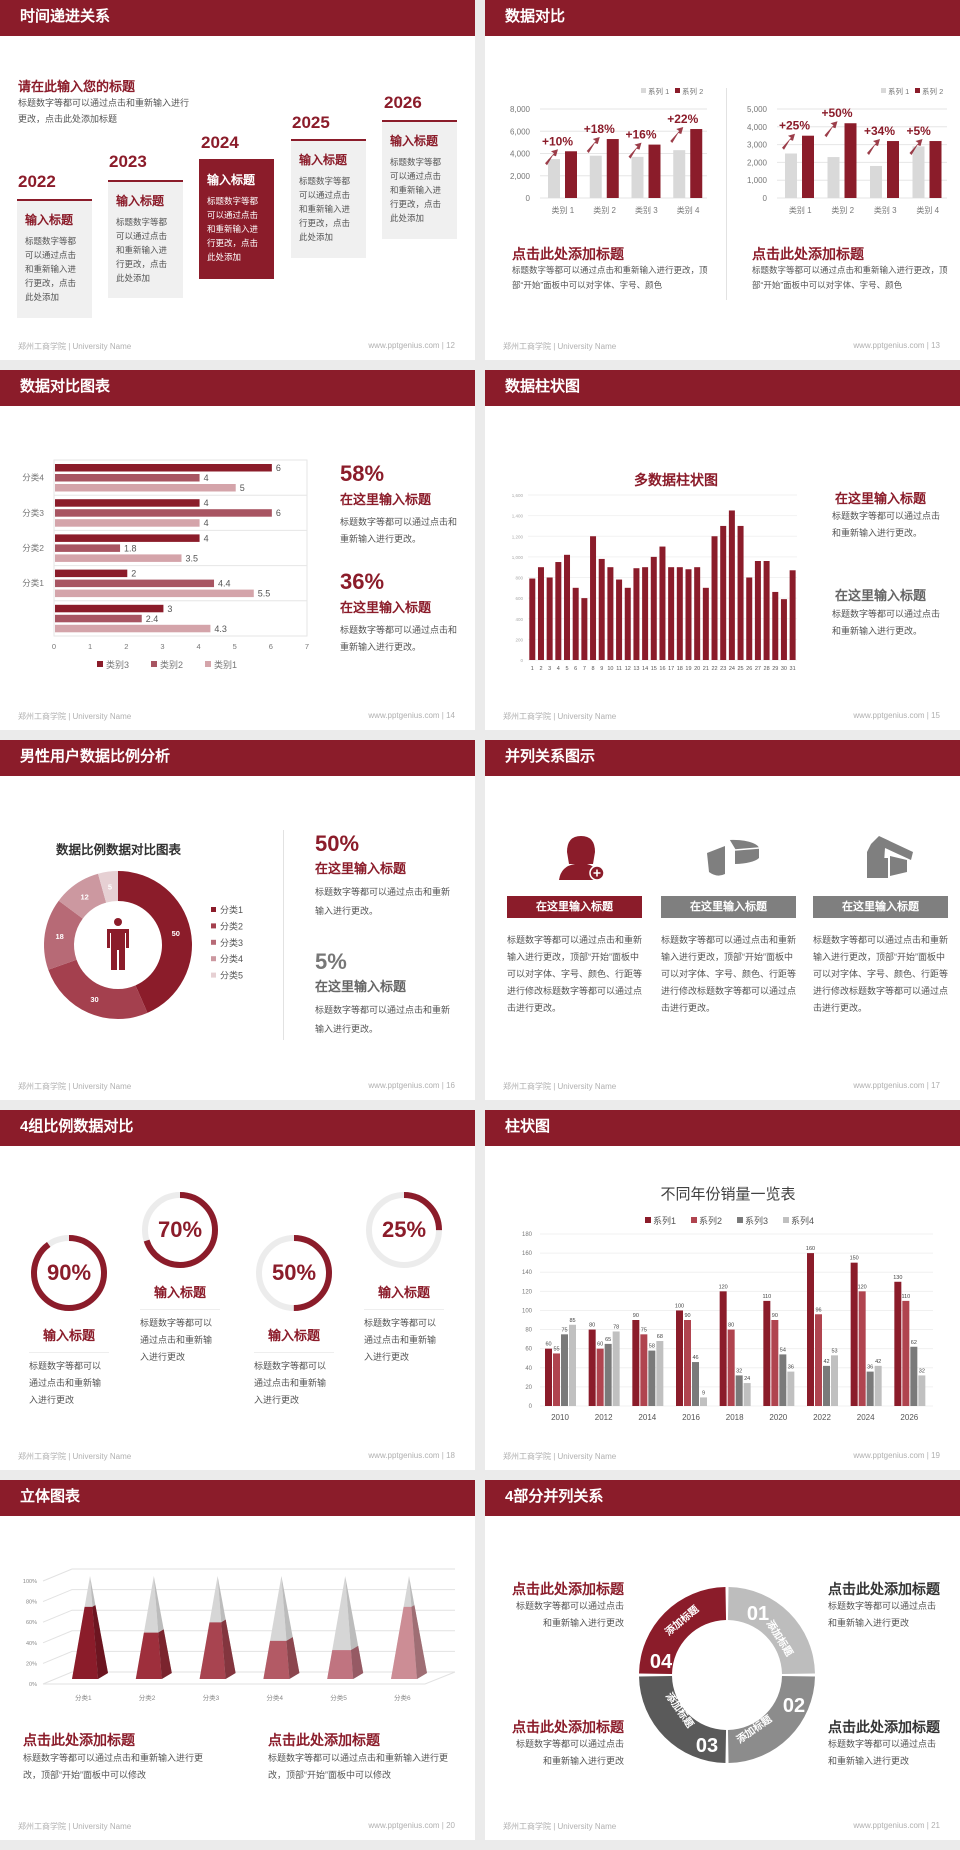  What do you see at coordinates (703, 1393) in the screenshot?
I see `data-label: 9` at bounding box center [703, 1393].